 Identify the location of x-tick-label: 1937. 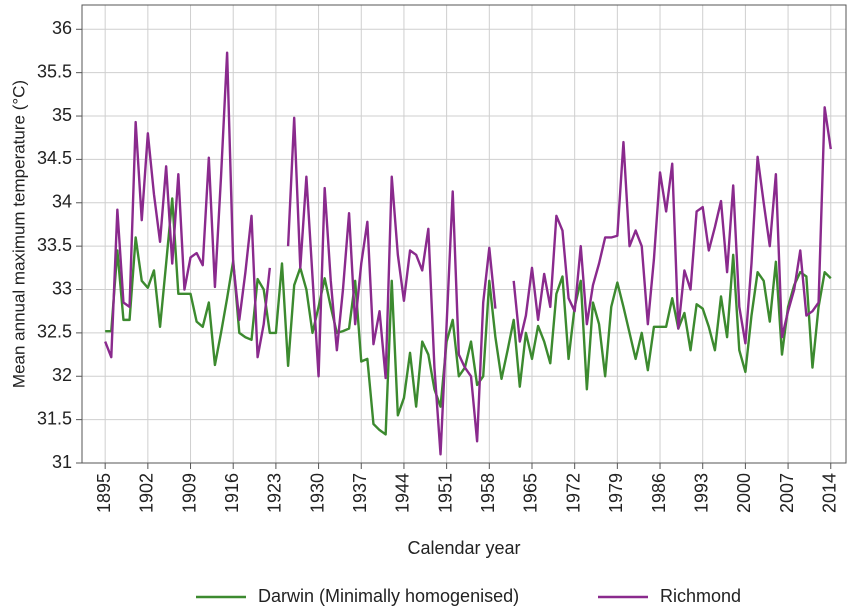
(360, 493).